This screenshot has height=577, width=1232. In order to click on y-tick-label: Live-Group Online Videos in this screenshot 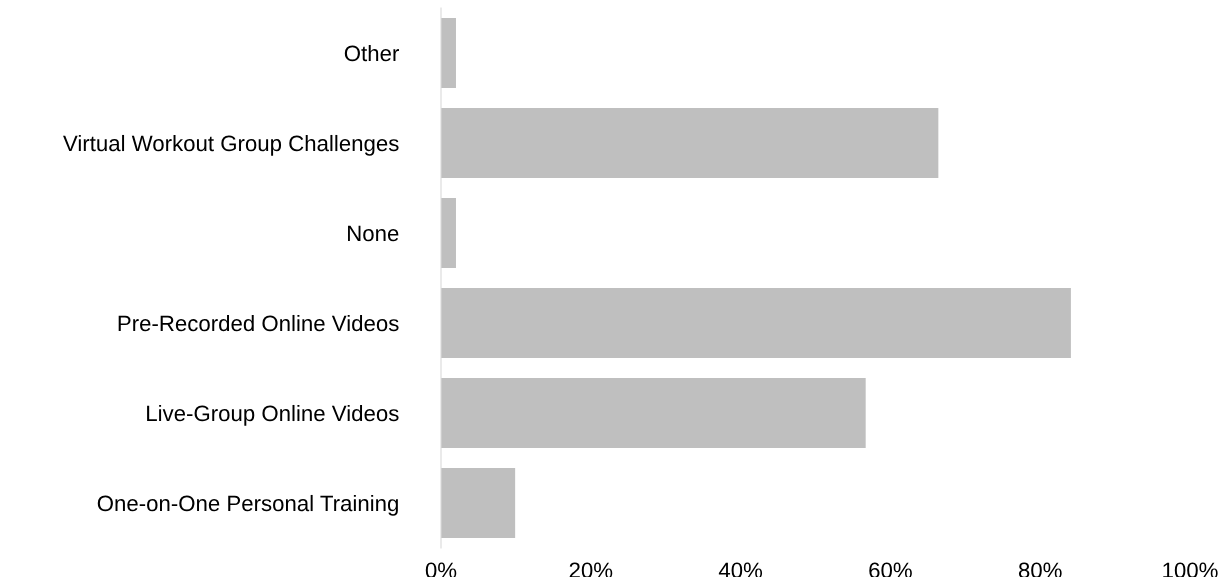, I will do `click(273, 415)`.